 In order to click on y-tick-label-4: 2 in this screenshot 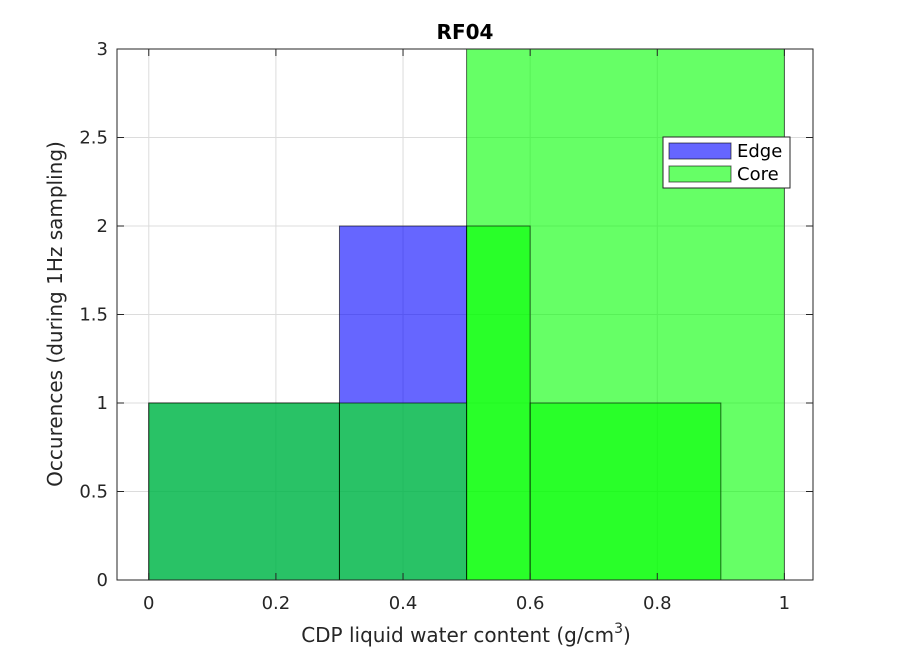, I will do `click(102, 226)`.